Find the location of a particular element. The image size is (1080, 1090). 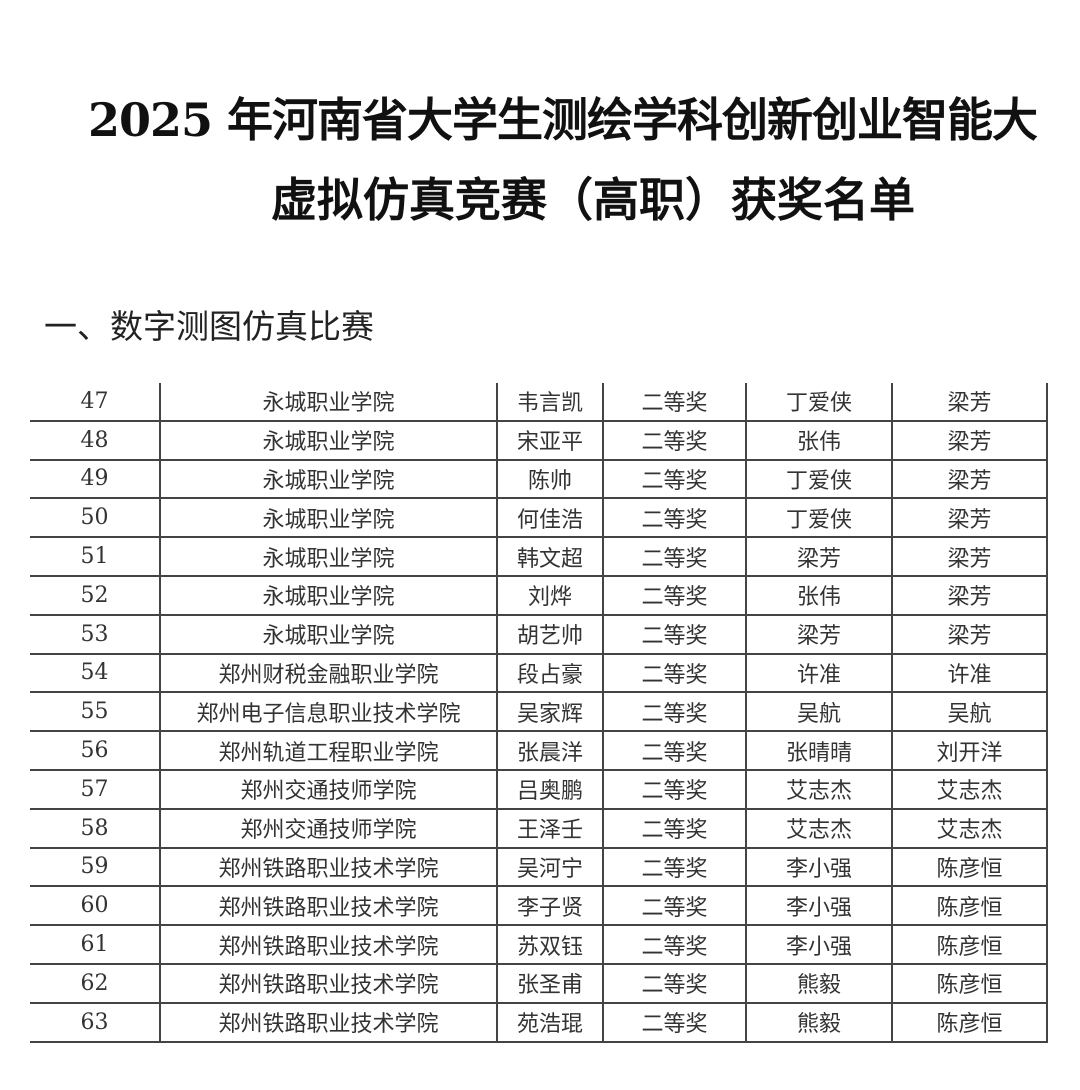

section-heading: 一、数字测图仿真比赛 is located at coordinates (209, 326).